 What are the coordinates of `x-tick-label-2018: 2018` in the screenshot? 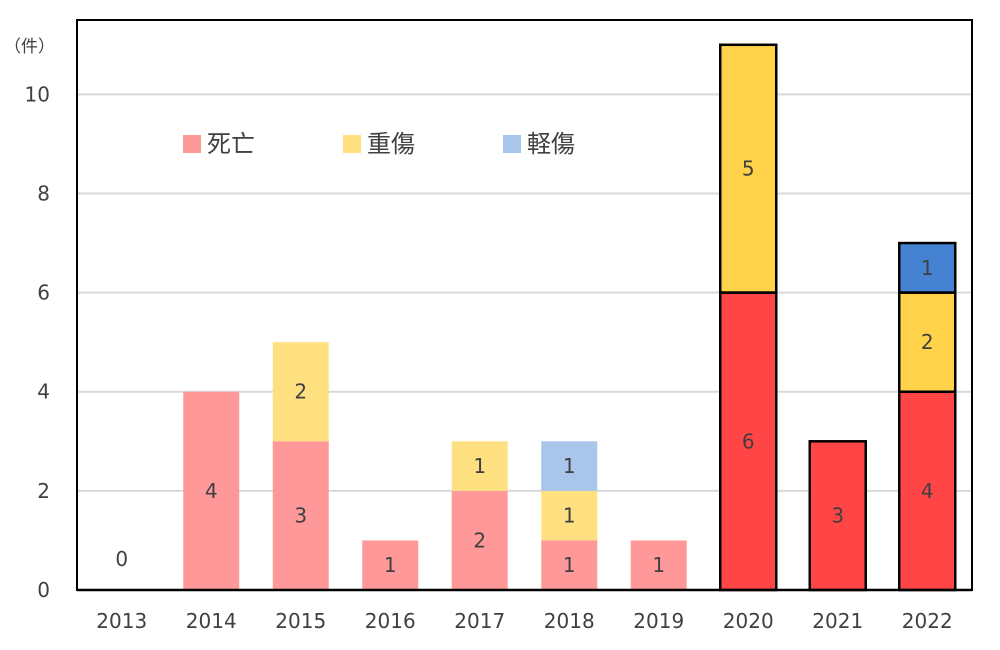 It's located at (569, 621).